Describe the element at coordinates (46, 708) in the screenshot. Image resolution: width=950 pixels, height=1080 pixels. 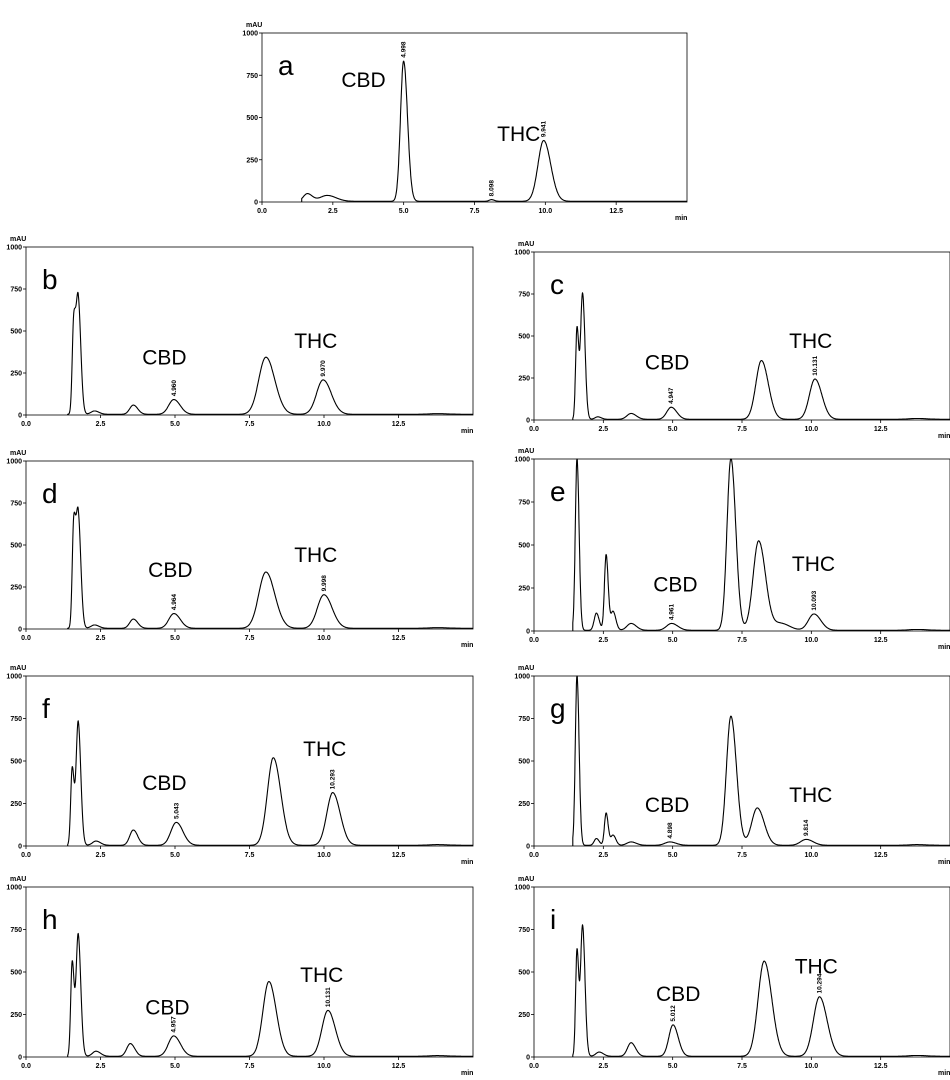
I see `panel-letter: f` at that location.